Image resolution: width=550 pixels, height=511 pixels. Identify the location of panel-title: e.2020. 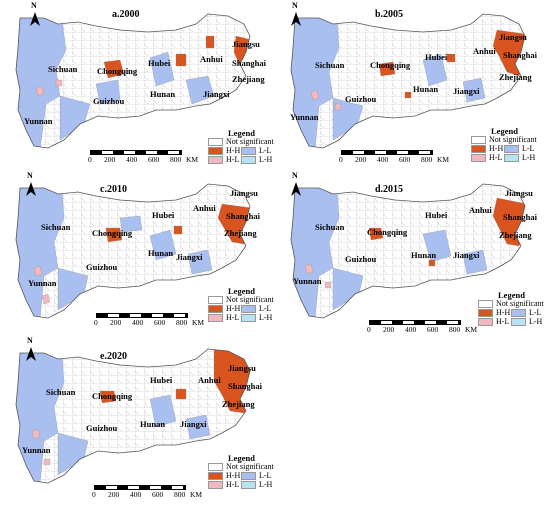
(113, 356).